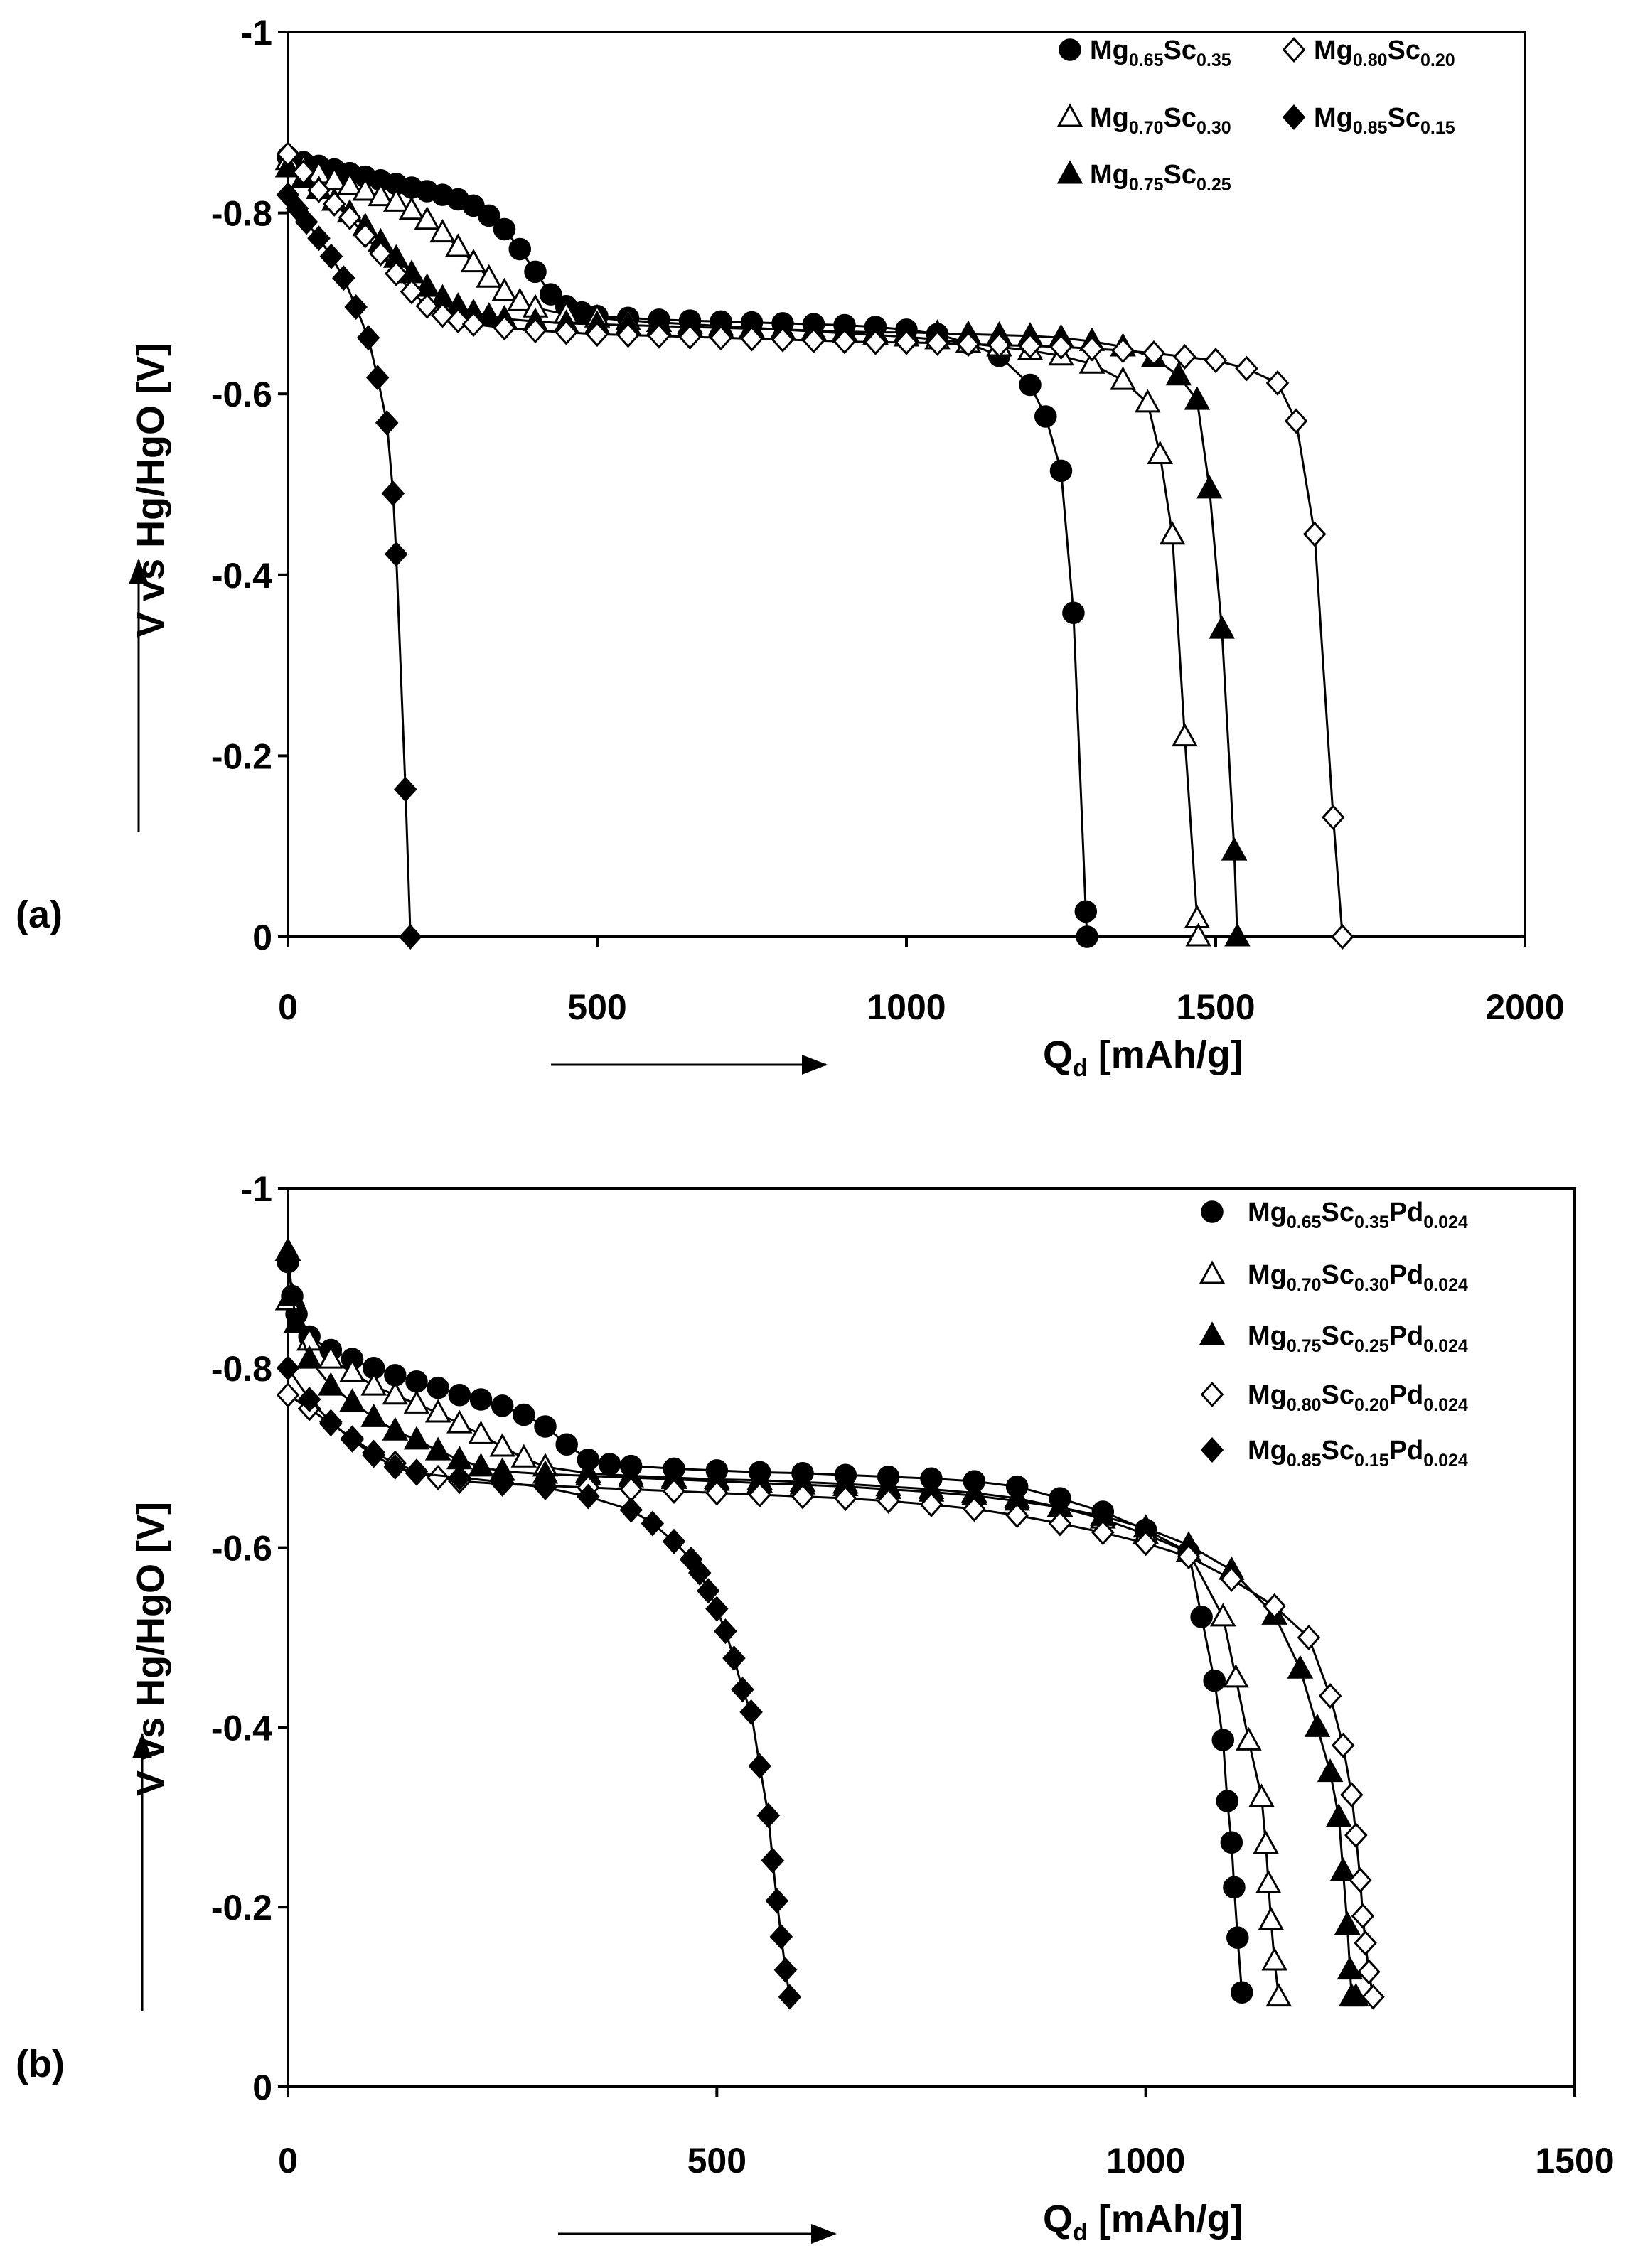 This screenshot has height=2268, width=1633. Describe the element at coordinates (1304, 1405) in the screenshot. I see `legend-text-part: 0.80` at that location.